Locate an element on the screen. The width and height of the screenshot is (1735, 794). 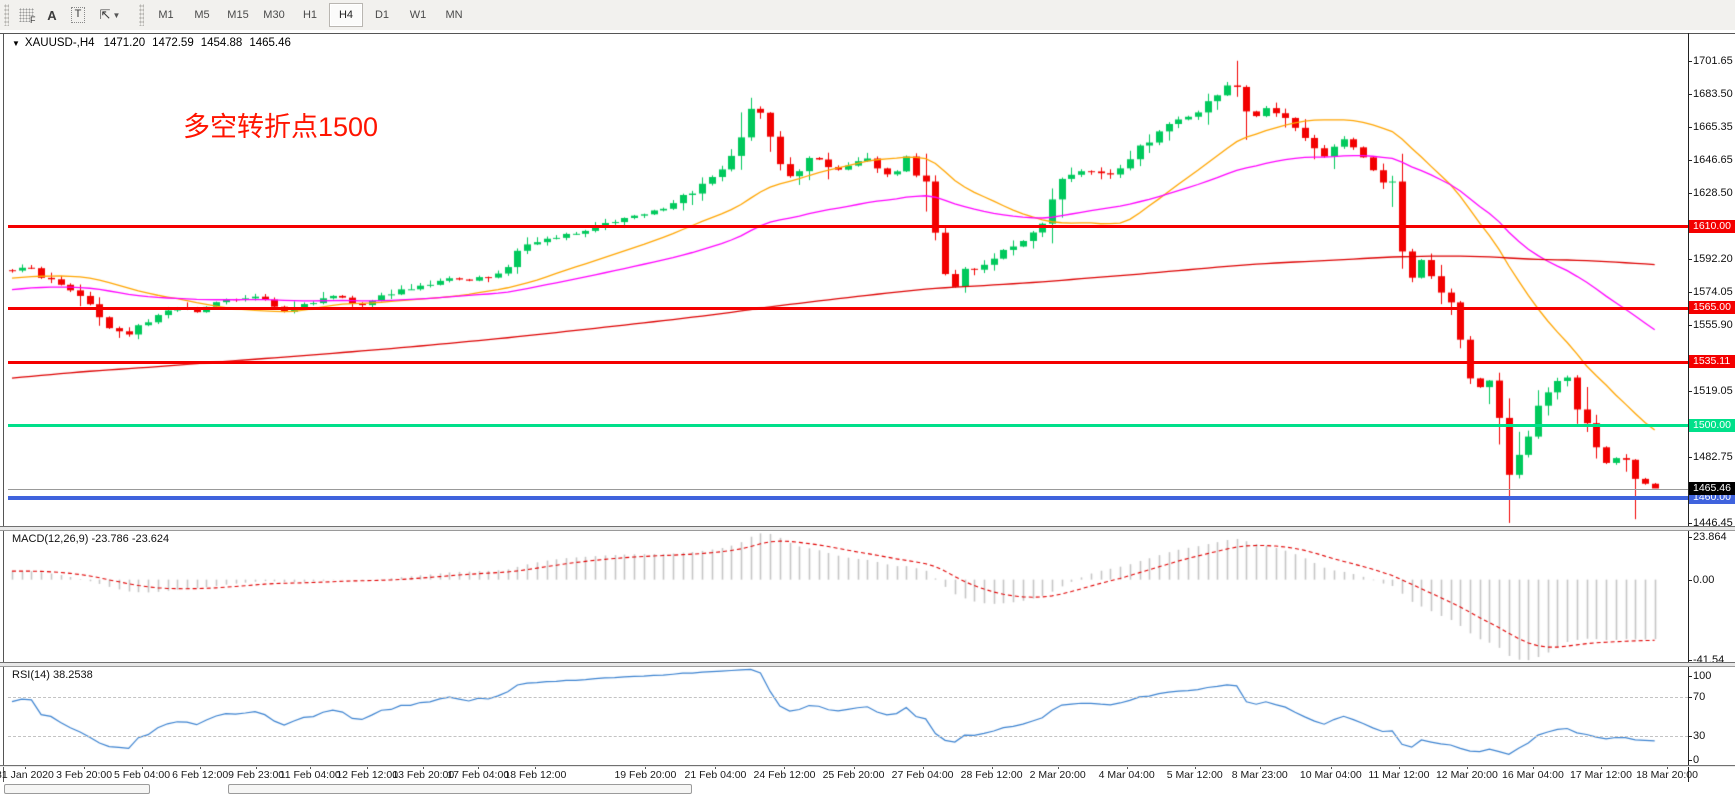
rsi-axis-tick: 0 is located at coordinates (1711, 760).